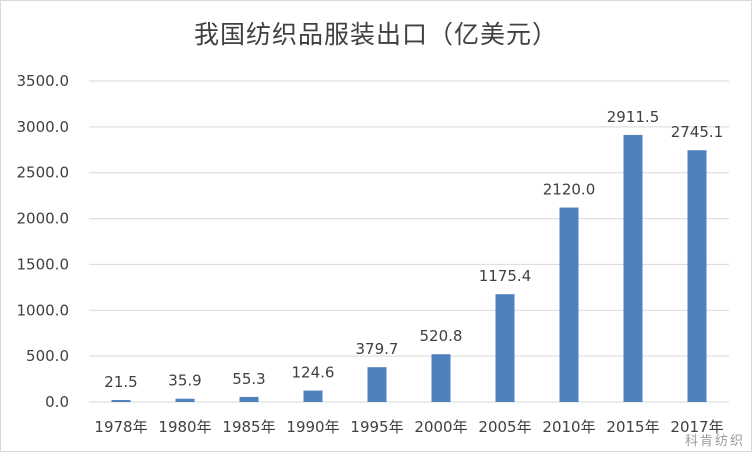  I want to click on x-tick-label: 1990年, so click(312, 427).